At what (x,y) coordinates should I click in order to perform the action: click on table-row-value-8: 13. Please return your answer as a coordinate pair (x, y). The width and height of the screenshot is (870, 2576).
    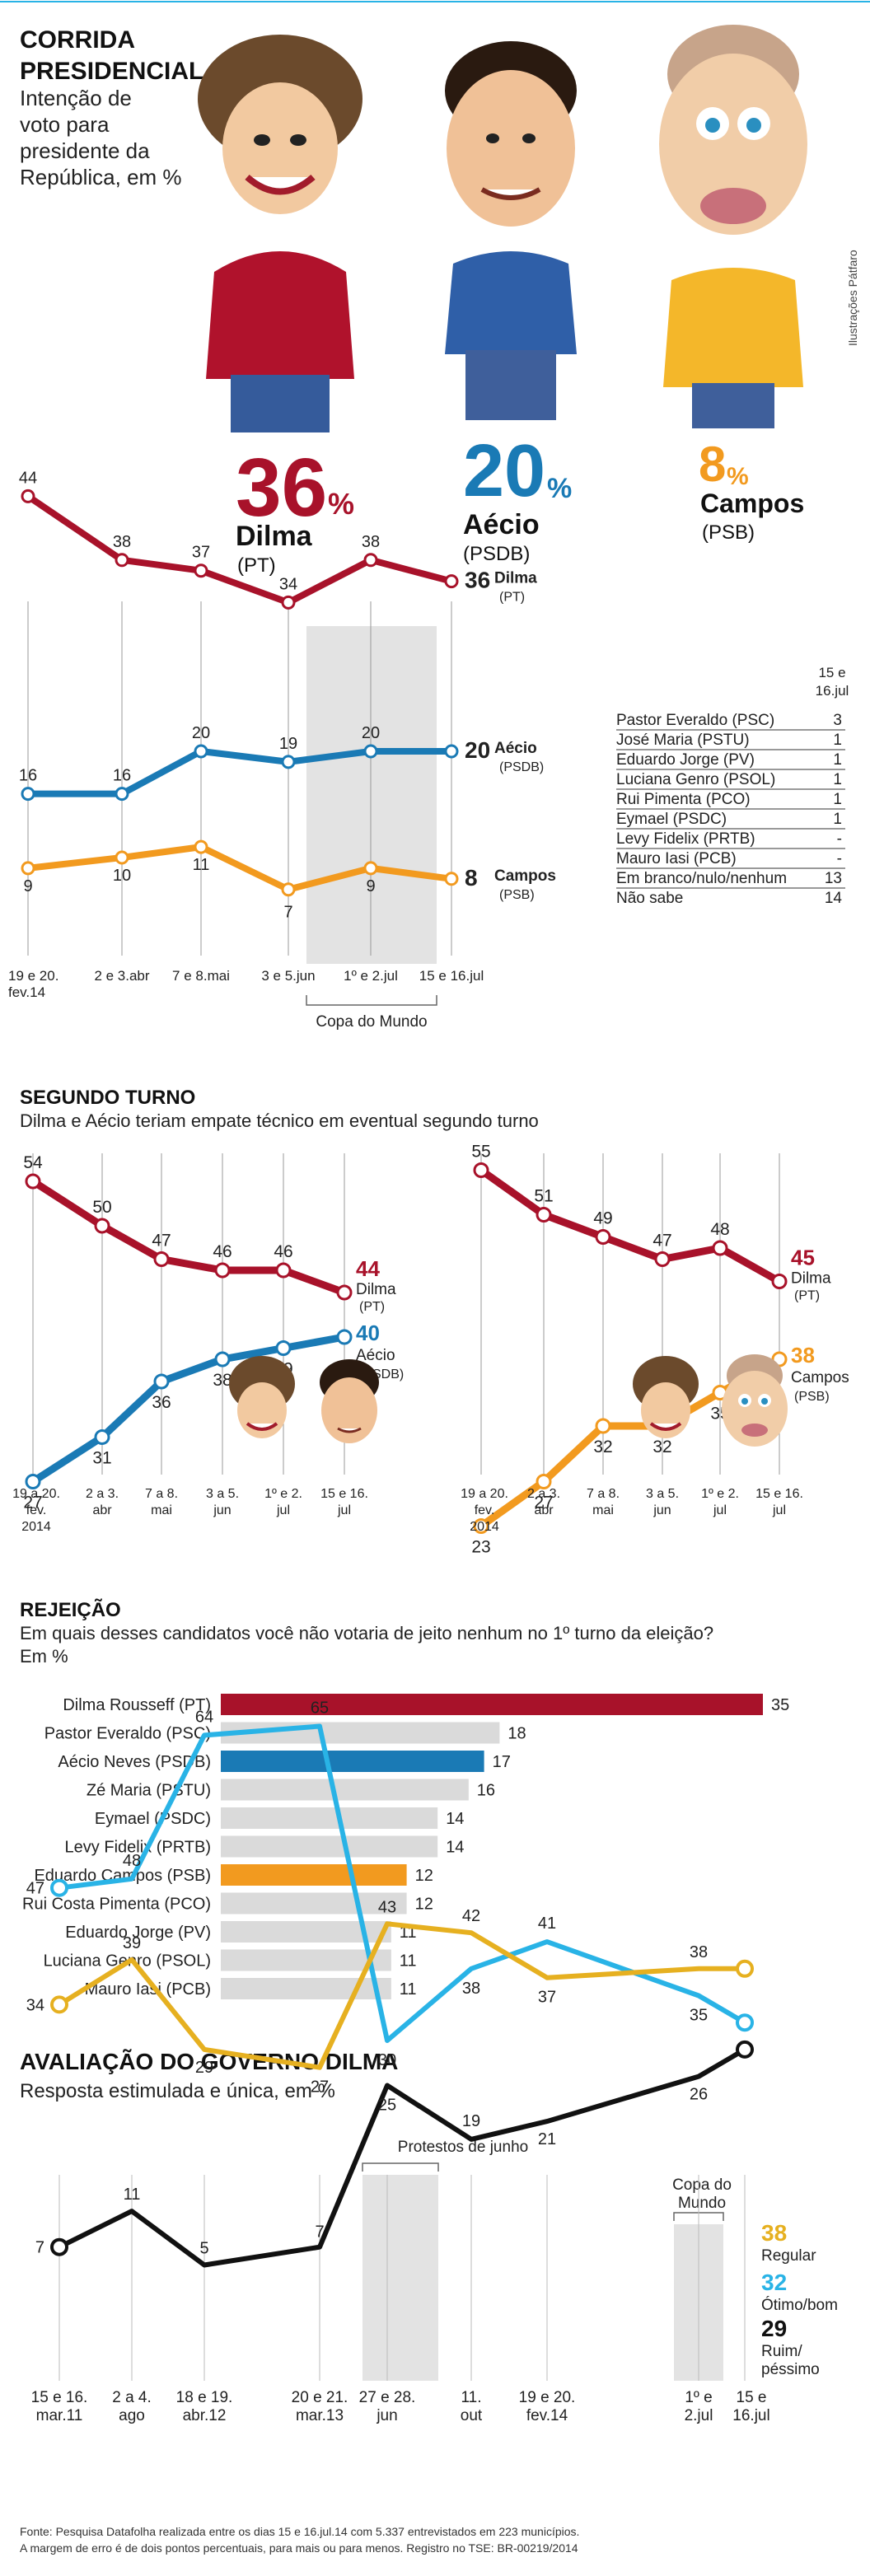
    Looking at the image, I should click on (833, 878).